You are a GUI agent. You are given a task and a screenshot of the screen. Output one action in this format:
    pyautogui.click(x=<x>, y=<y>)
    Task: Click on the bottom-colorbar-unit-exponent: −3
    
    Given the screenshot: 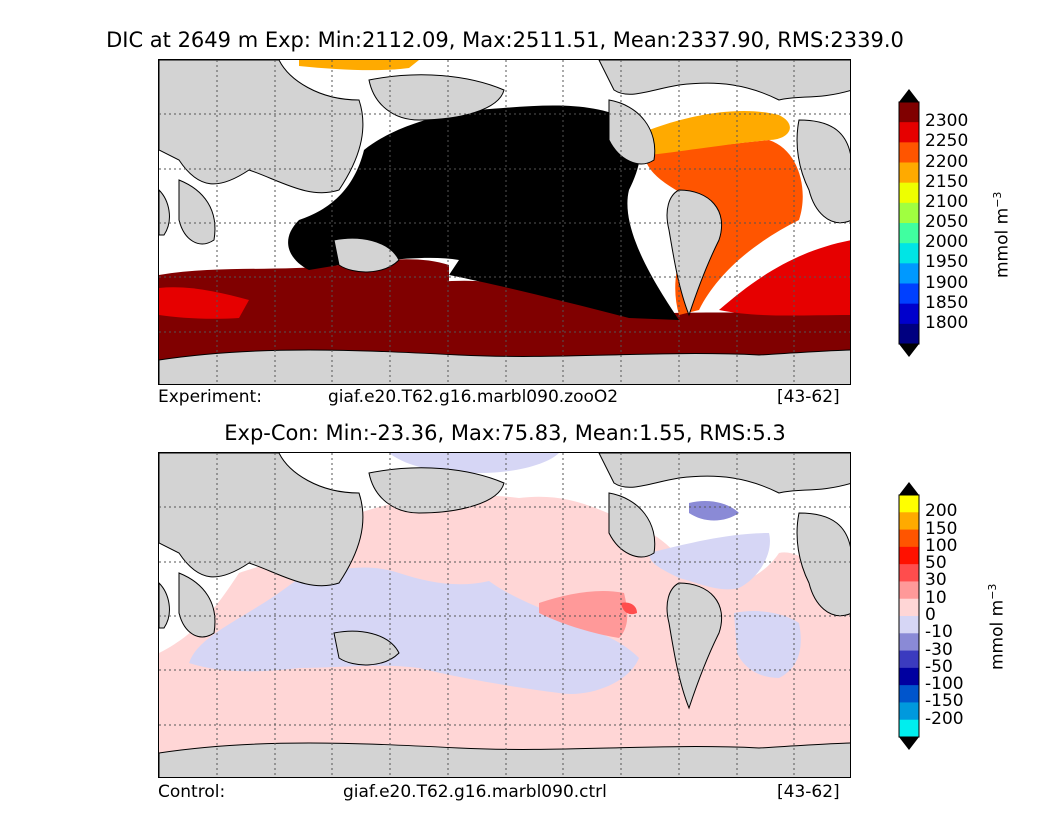 What is the action you would take?
    pyautogui.click(x=992, y=591)
    